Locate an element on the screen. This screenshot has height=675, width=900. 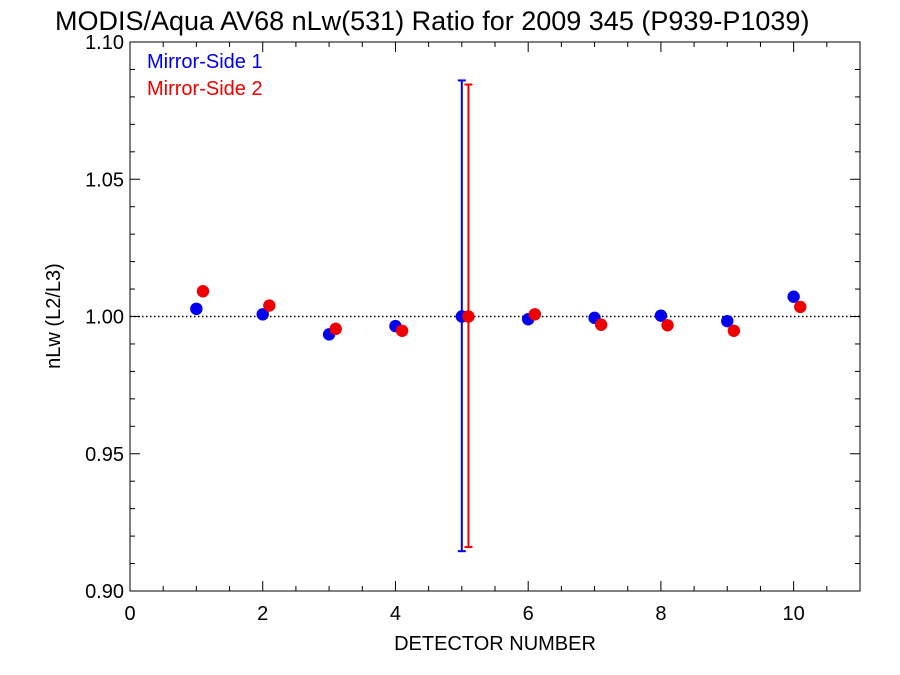
y-tick-label: 1.10 is located at coordinates (104, 43).